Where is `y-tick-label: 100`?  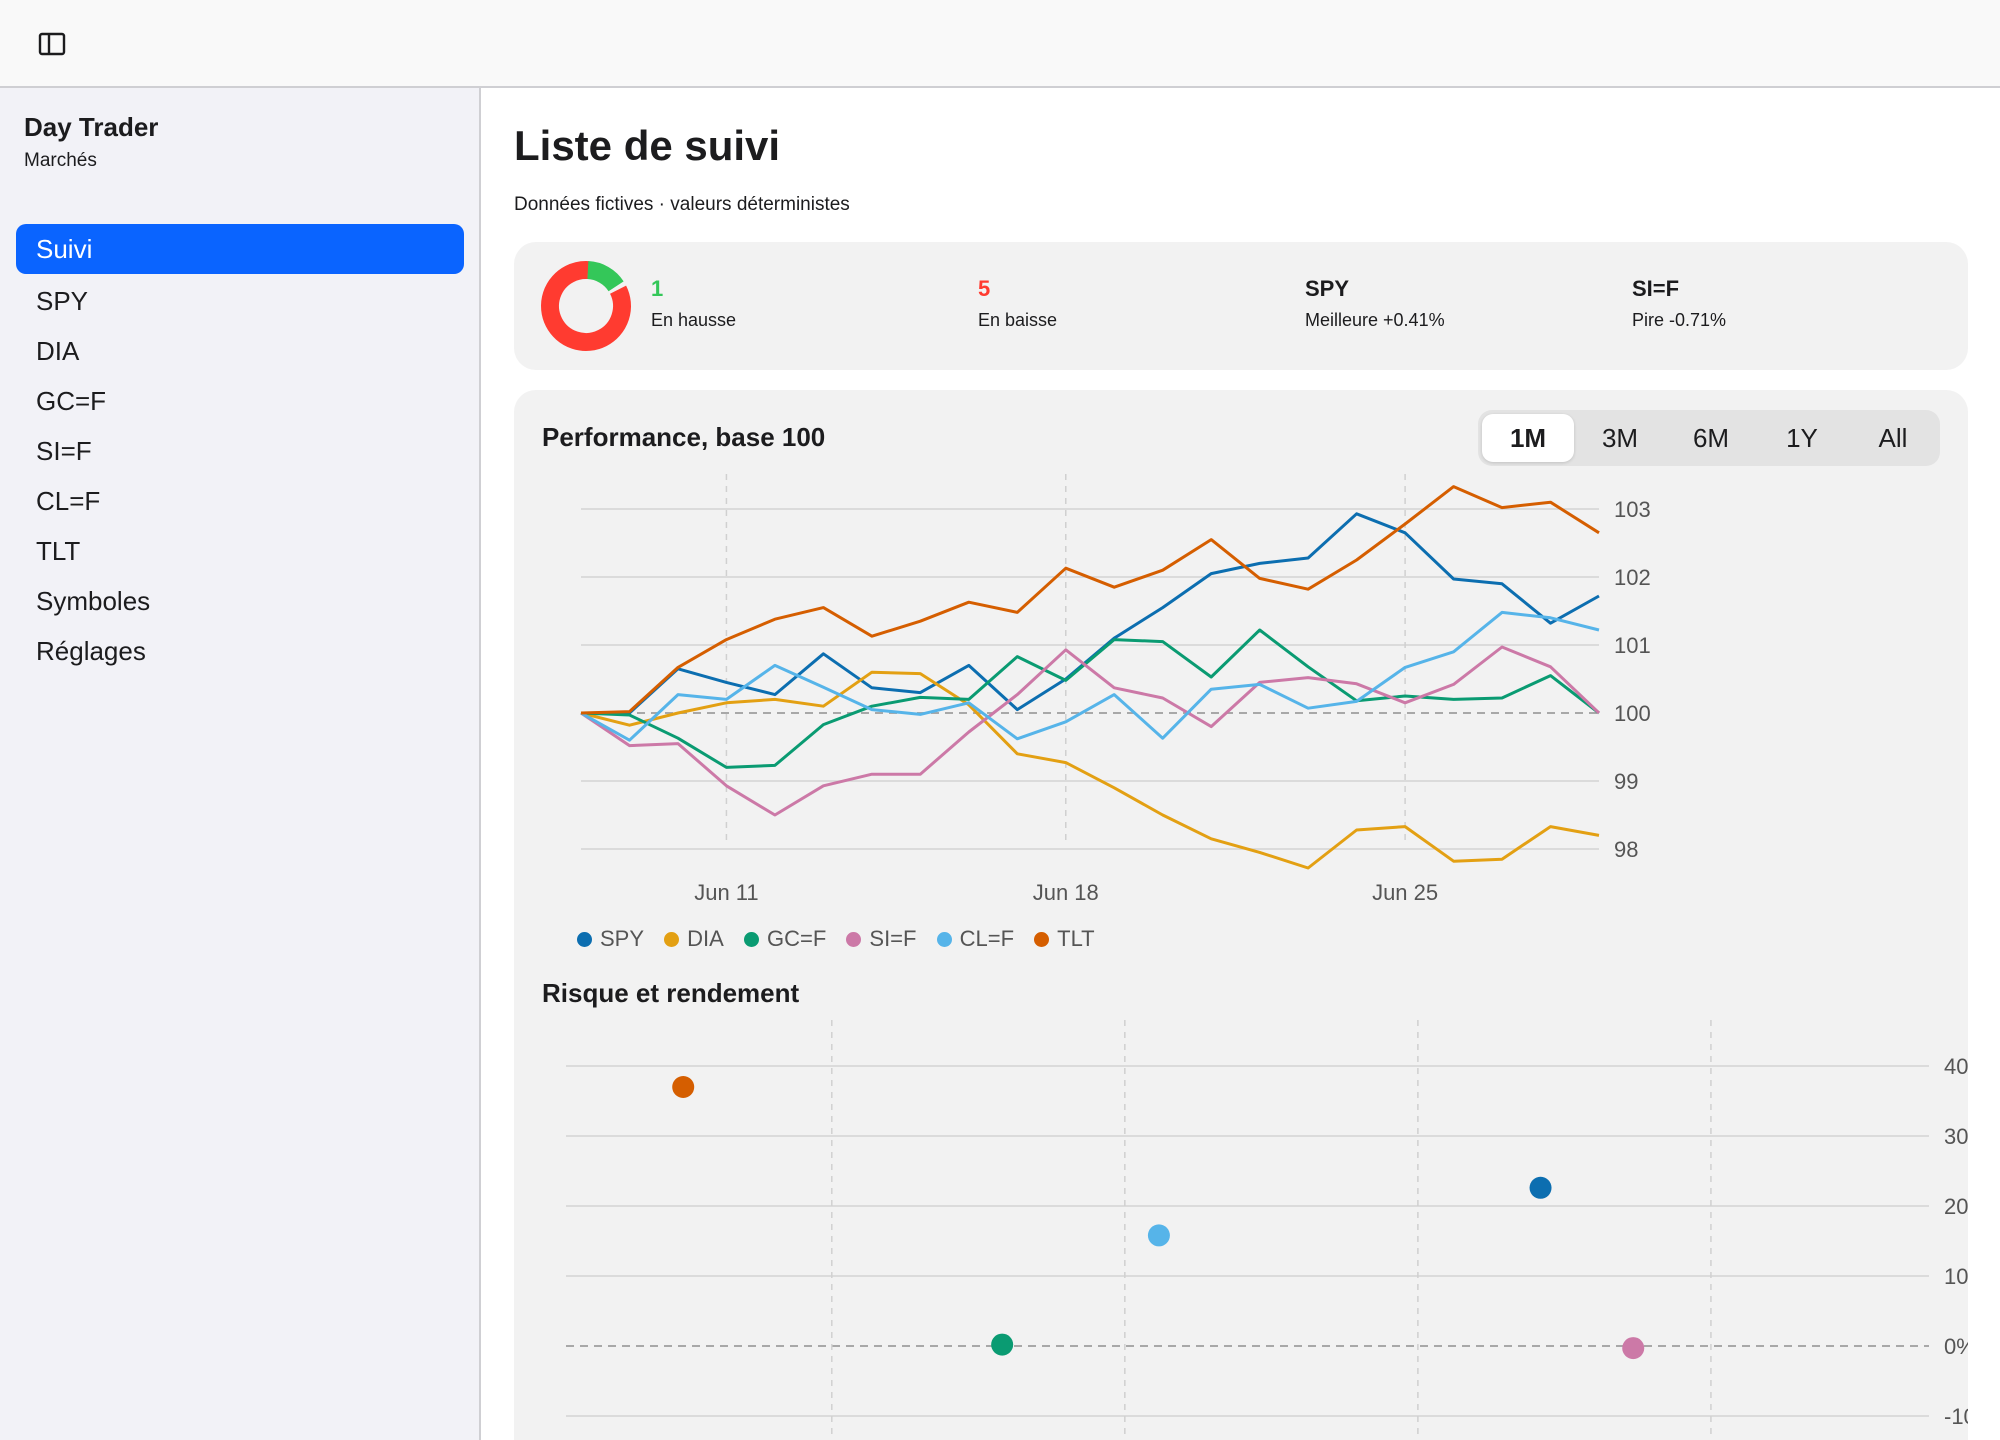 y-tick-label: 100 is located at coordinates (1632, 713).